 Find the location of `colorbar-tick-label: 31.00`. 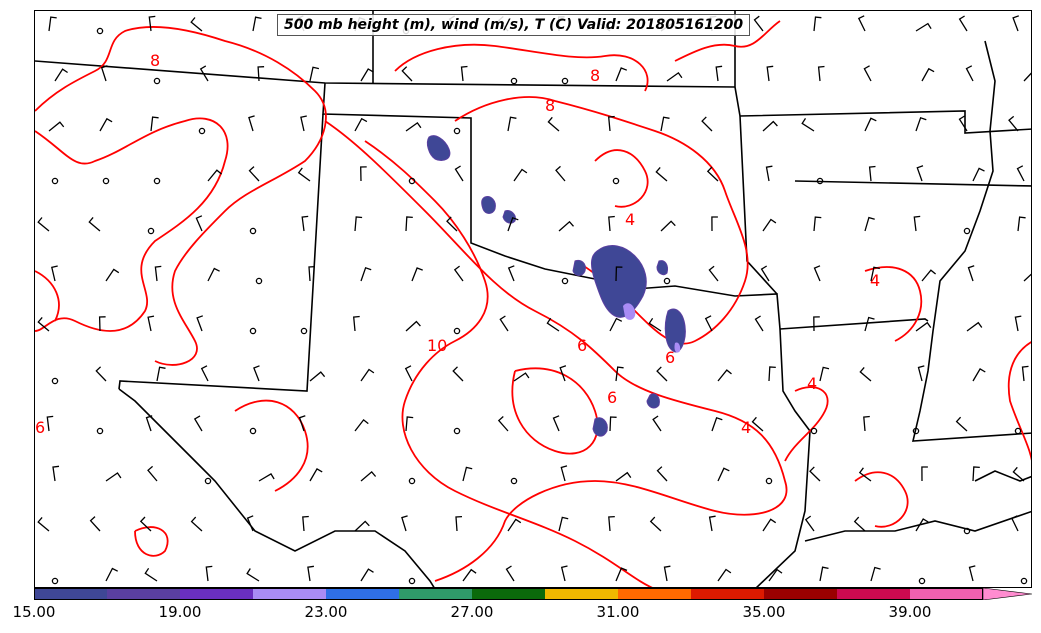

colorbar-tick-label: 31.00 is located at coordinates (618, 612).